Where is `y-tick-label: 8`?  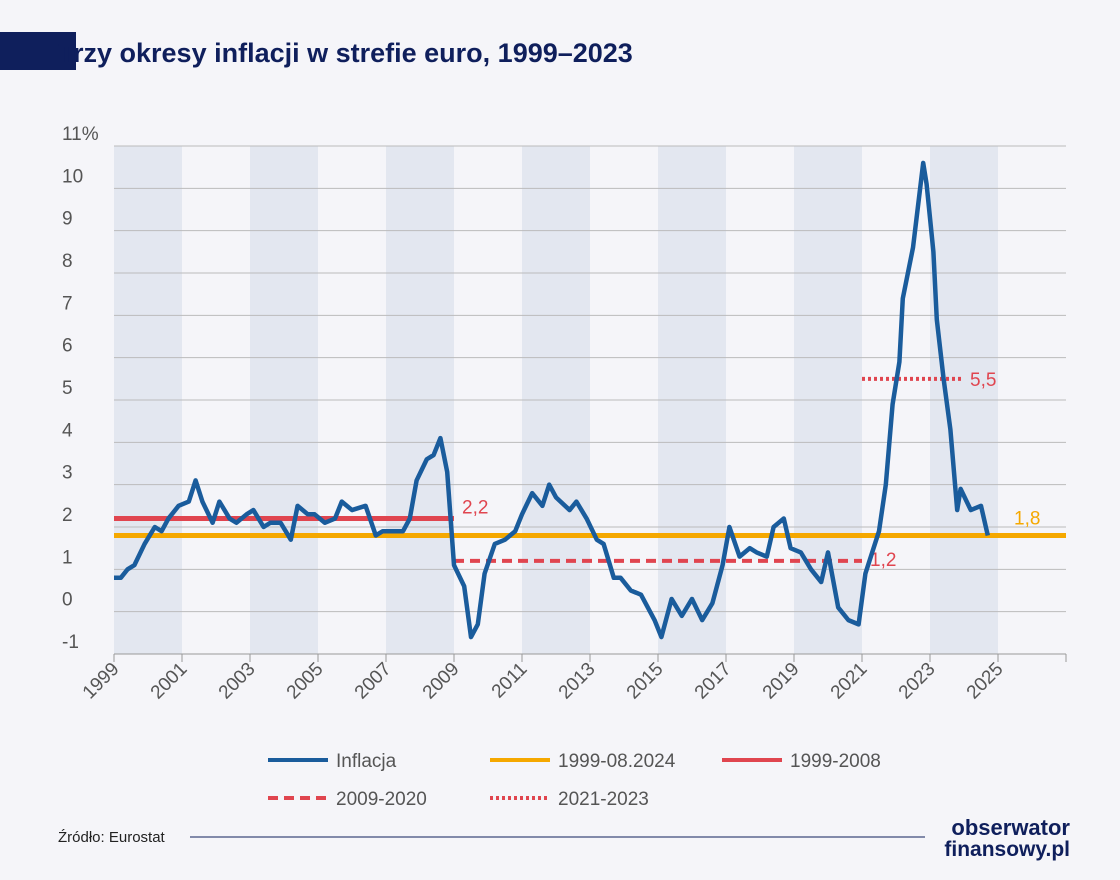 y-tick-label: 8 is located at coordinates (67, 261).